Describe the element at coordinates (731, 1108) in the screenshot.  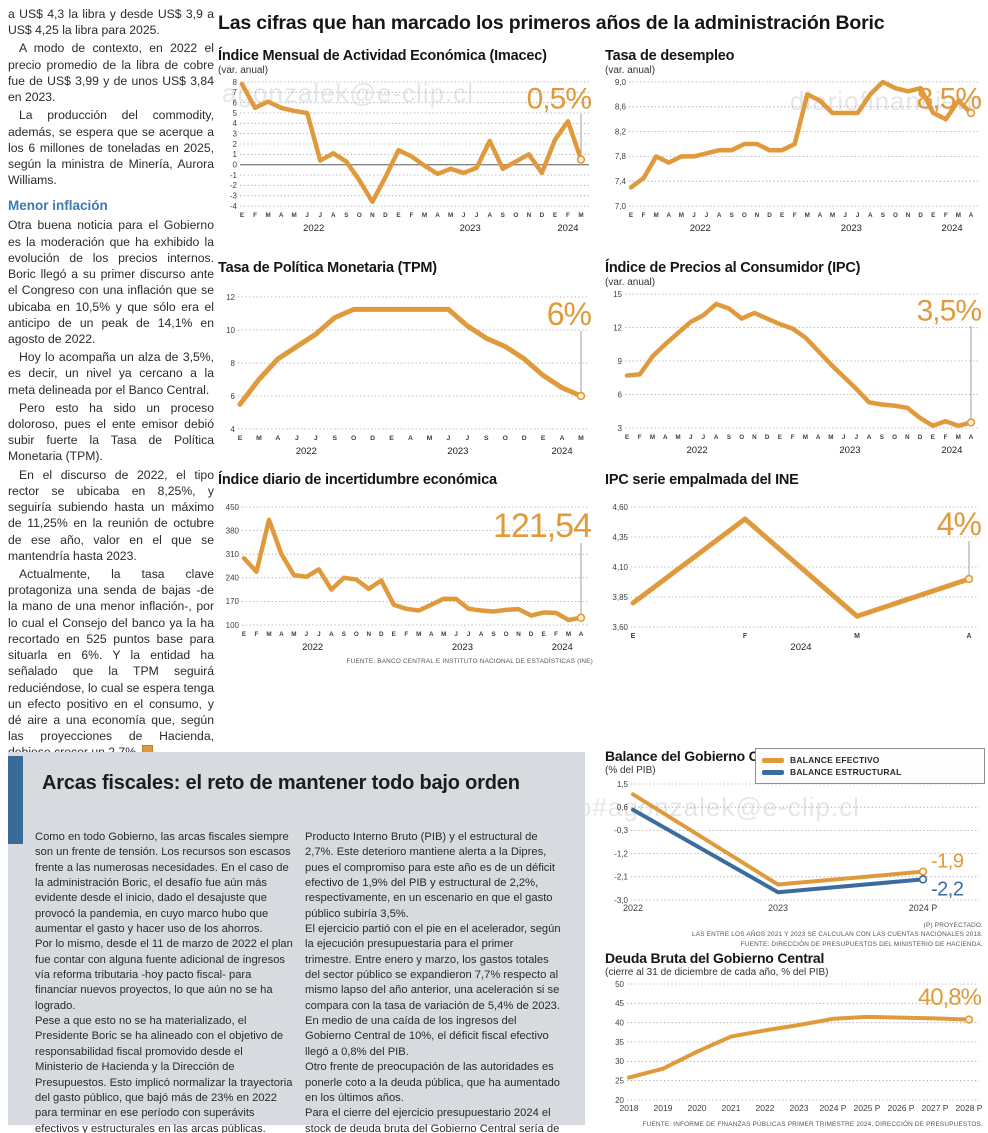
I see `svg-text: 2021` at that location.